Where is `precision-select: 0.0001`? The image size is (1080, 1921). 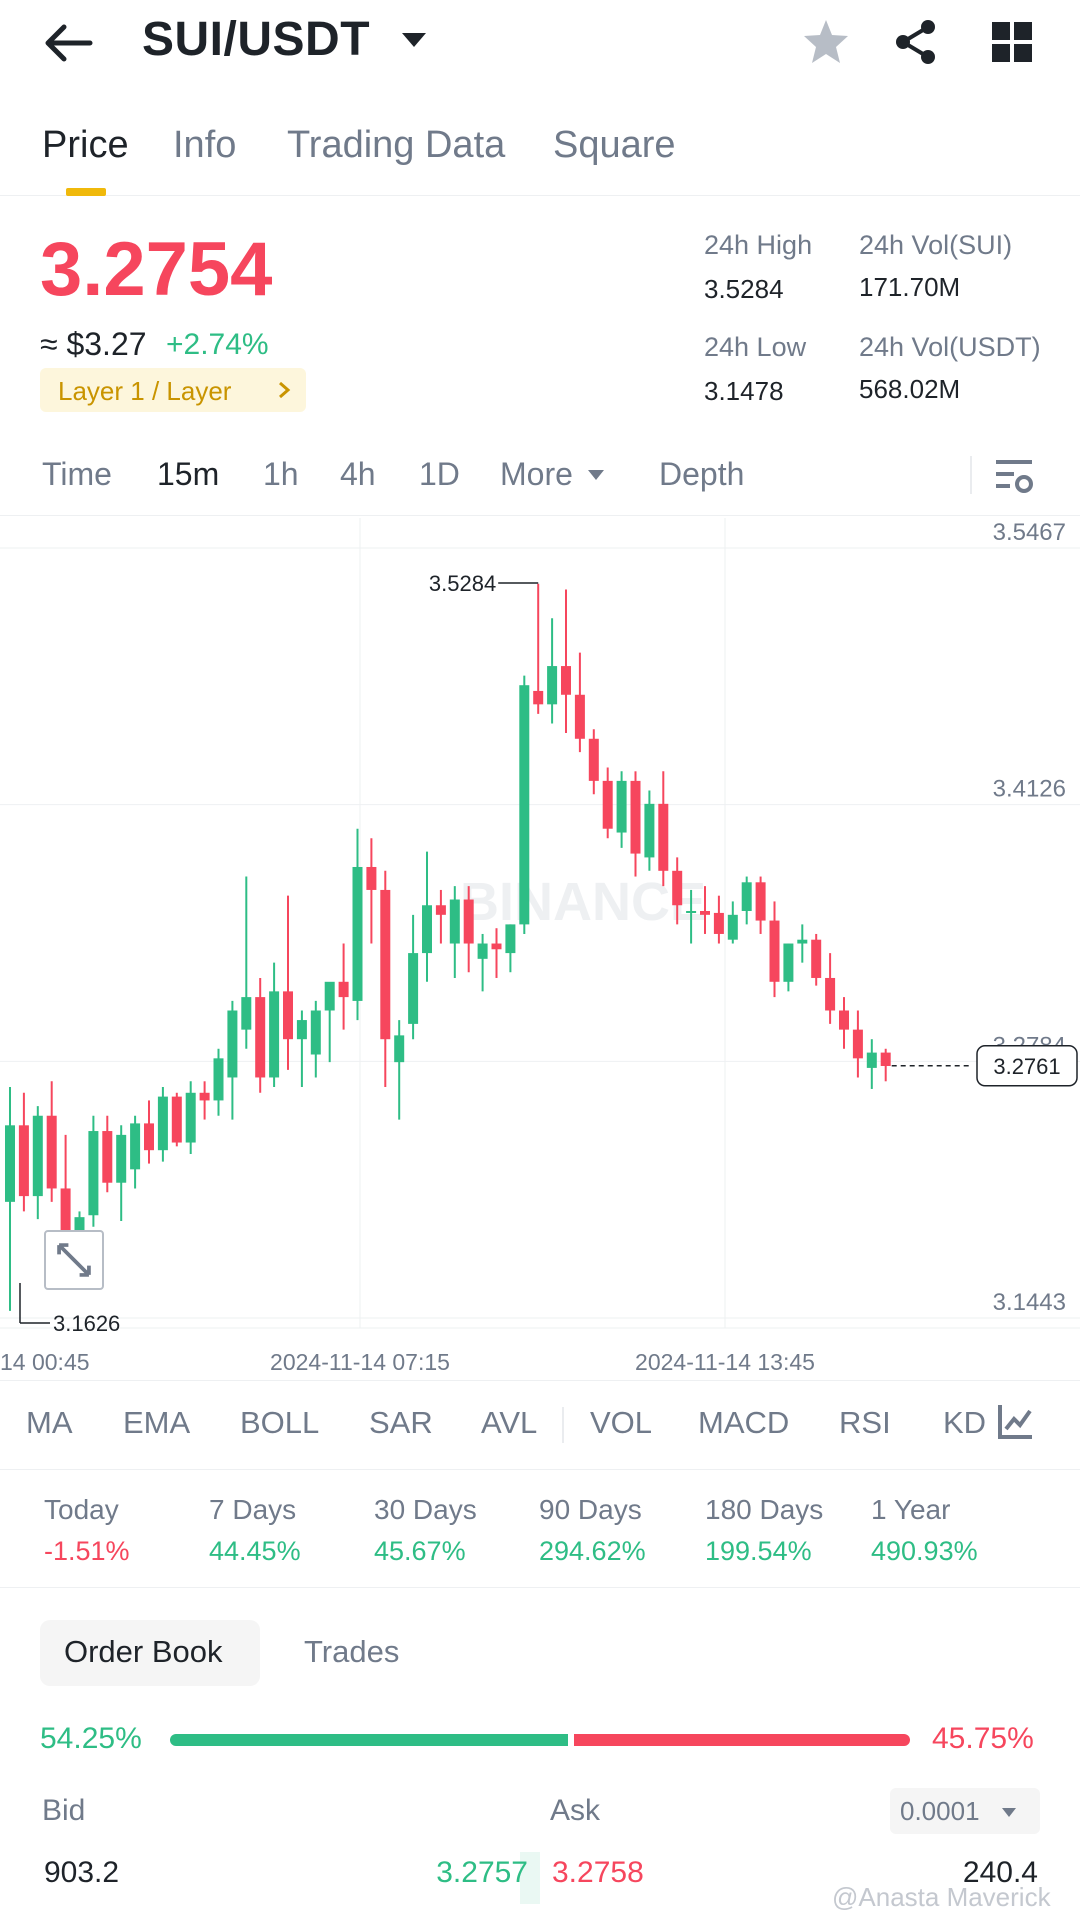
precision-select: 0.0001 is located at coordinates (965, 1811).